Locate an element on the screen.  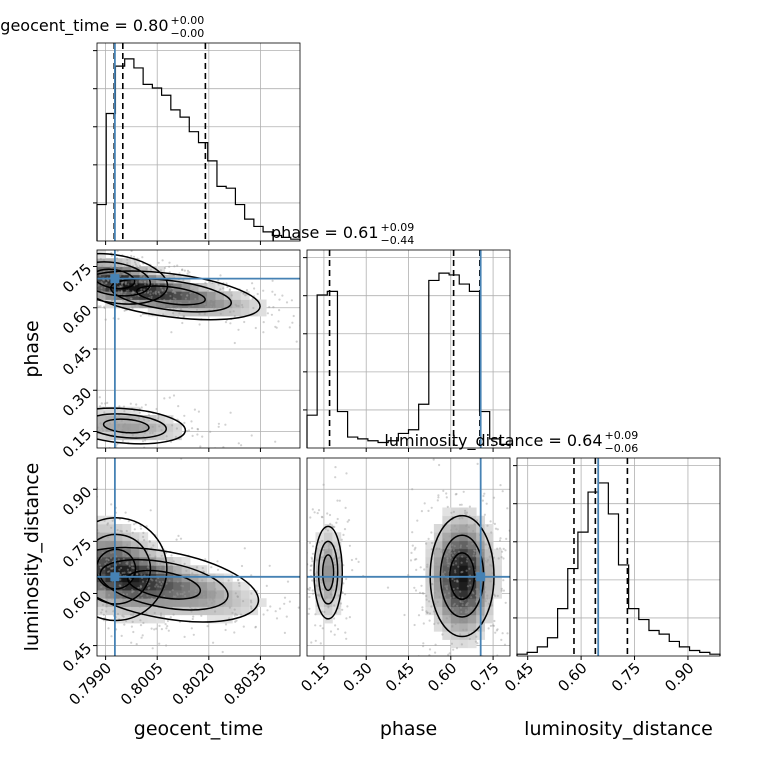
histogram-luminosity_distance is located at coordinates (618, 569).